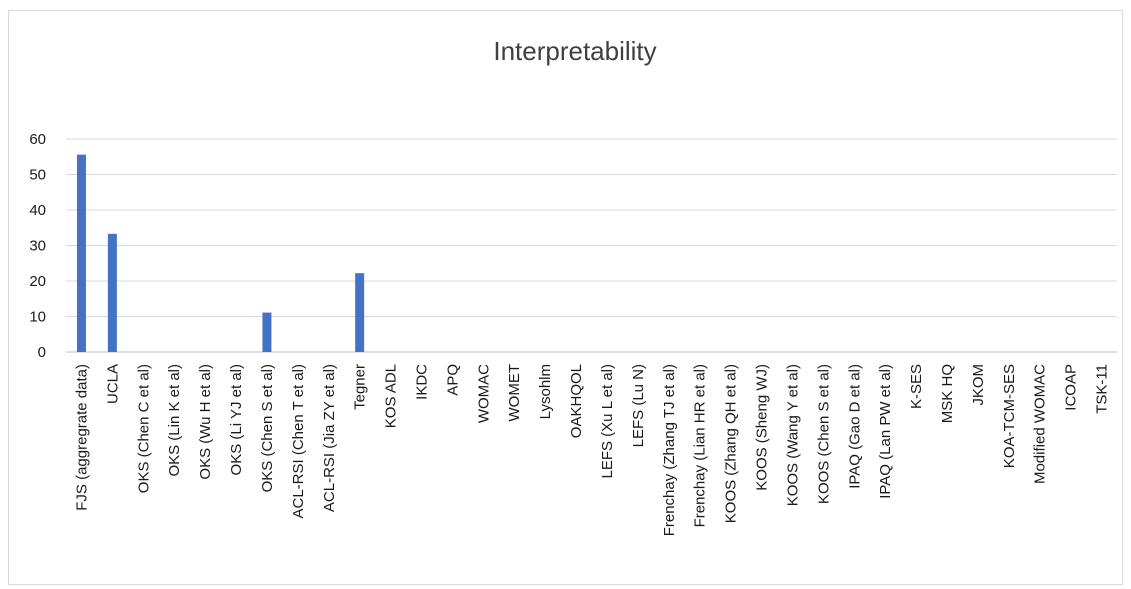 Image resolution: width=1131 pixels, height=589 pixels. What do you see at coordinates (360, 387) in the screenshot?
I see `x-category-label: Tegner` at bounding box center [360, 387].